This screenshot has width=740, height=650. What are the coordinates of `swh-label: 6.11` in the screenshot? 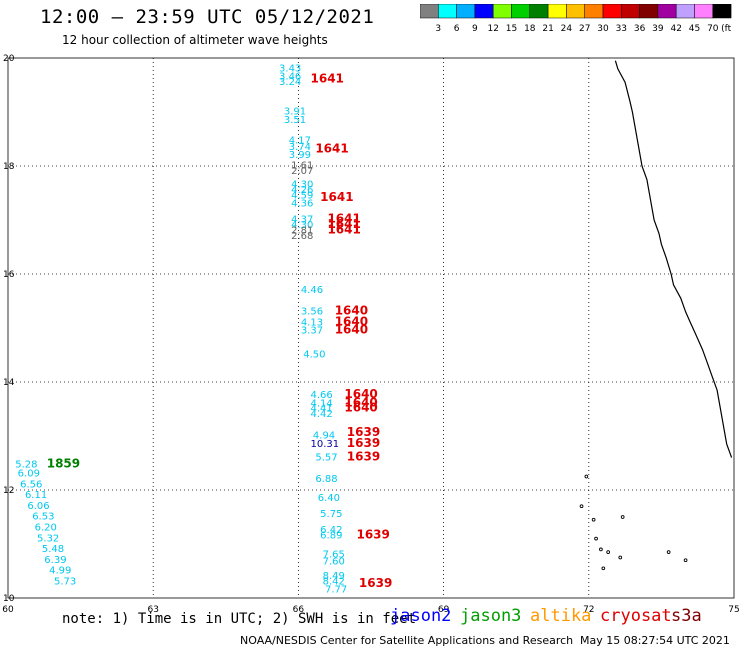 It's located at (36, 495).